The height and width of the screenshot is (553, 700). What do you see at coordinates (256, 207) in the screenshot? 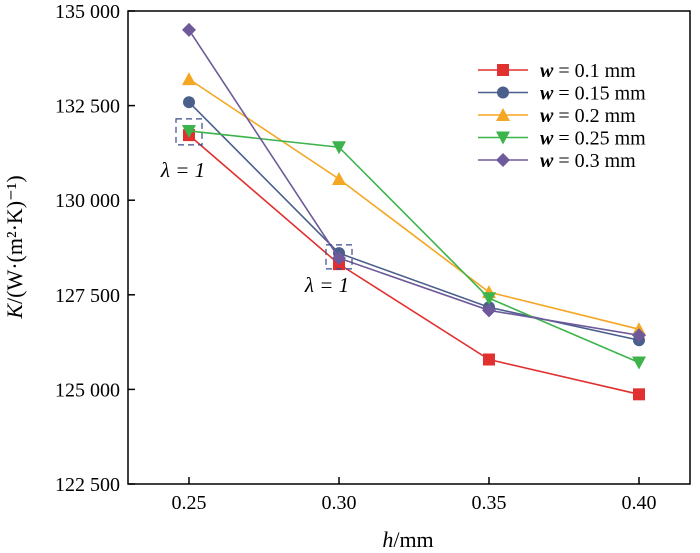
I see `annotations: λ = 1 λ = 1` at bounding box center [256, 207].